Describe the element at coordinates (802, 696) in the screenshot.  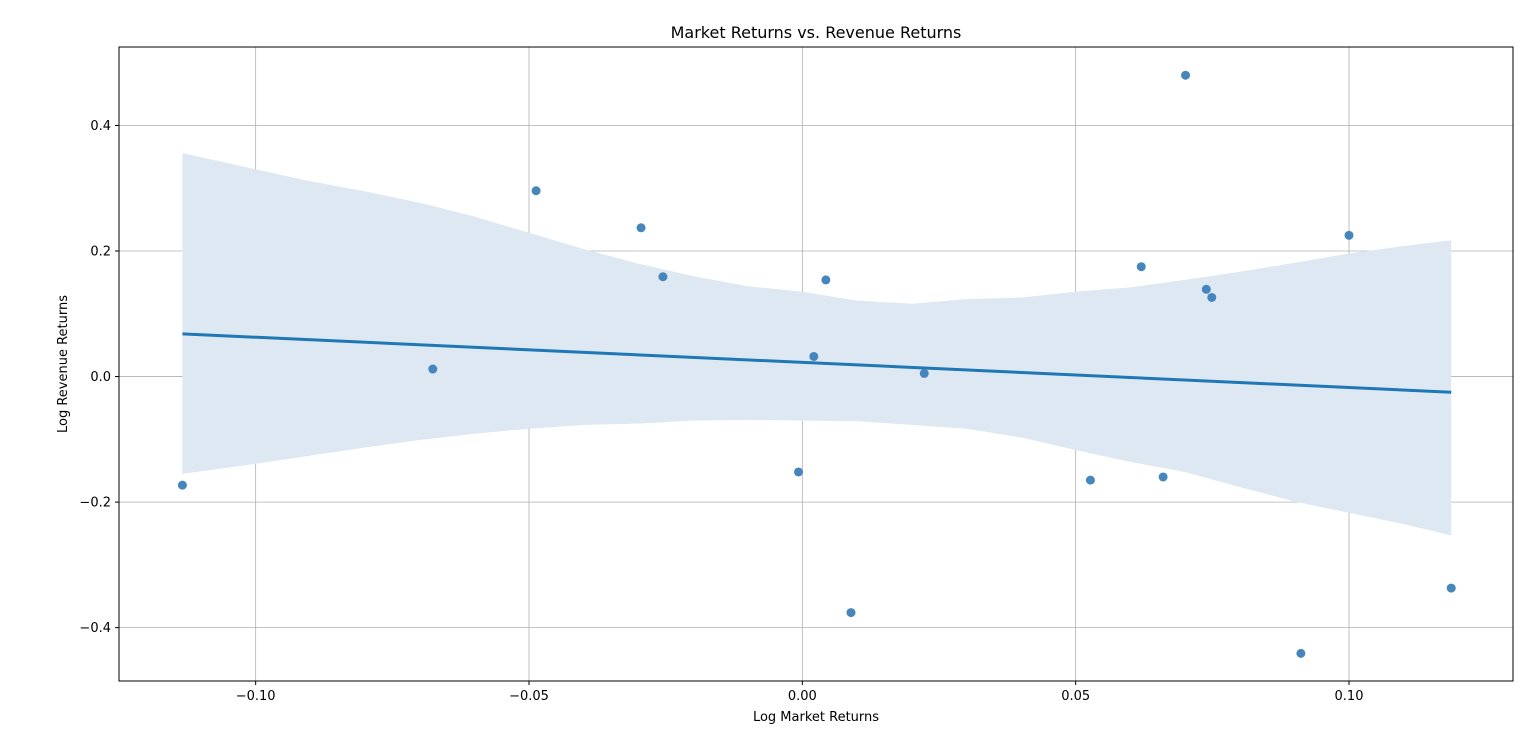
I see `x-tick-label: 0.00` at that location.